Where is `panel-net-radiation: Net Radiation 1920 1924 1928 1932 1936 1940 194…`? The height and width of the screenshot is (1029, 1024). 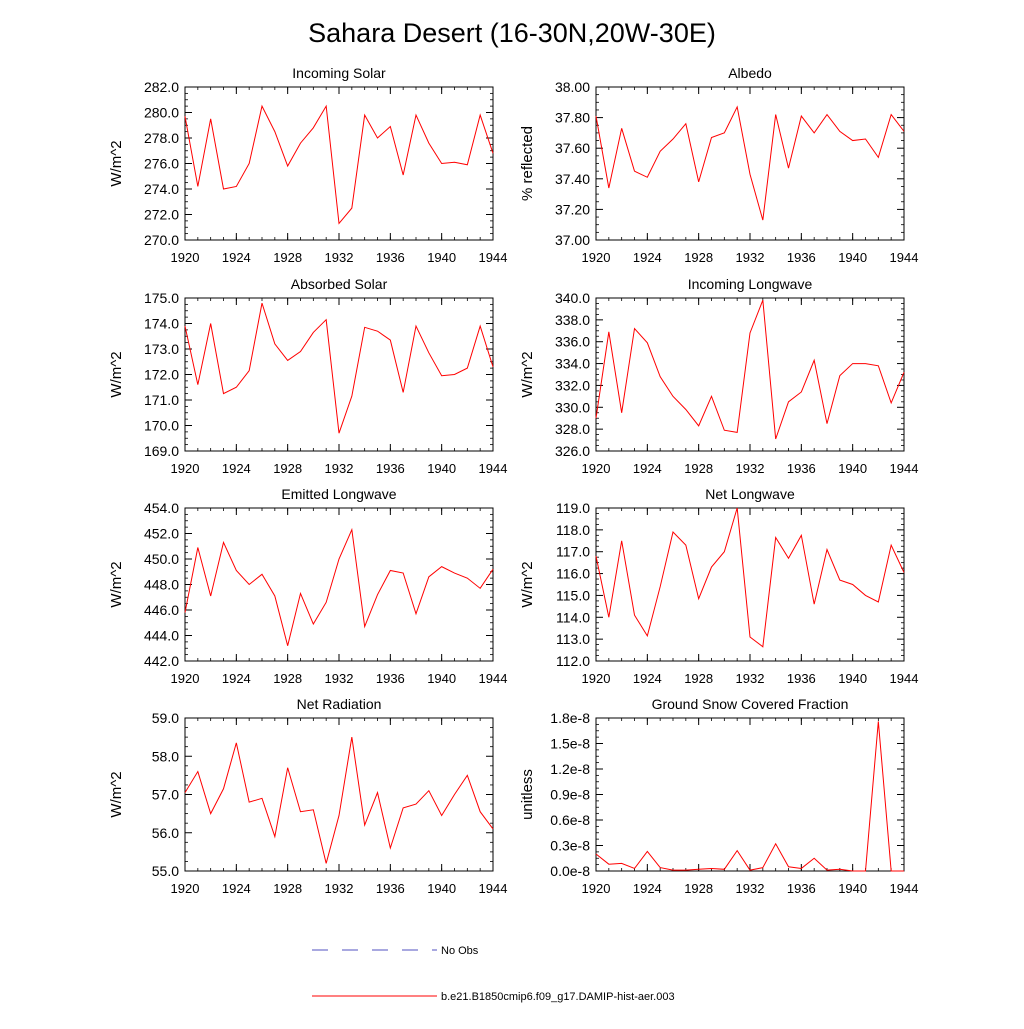
panel-net-radiation: Net Radiation 1920 1924 1928 1932 1936 1940 194… is located at coordinates (307, 796).